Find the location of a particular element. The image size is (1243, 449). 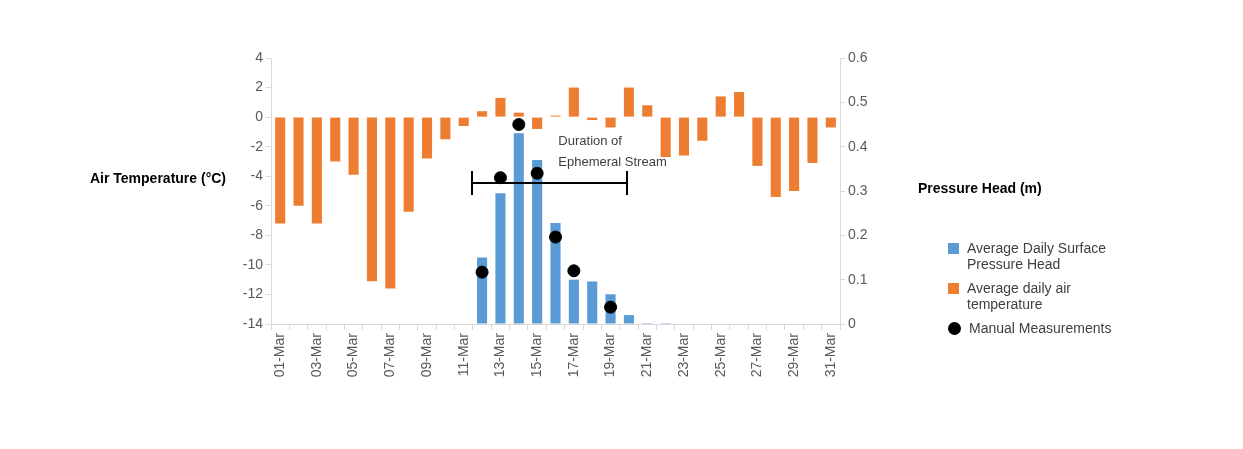

y2-tick-label: 0.3 is located at coordinates (858, 189).